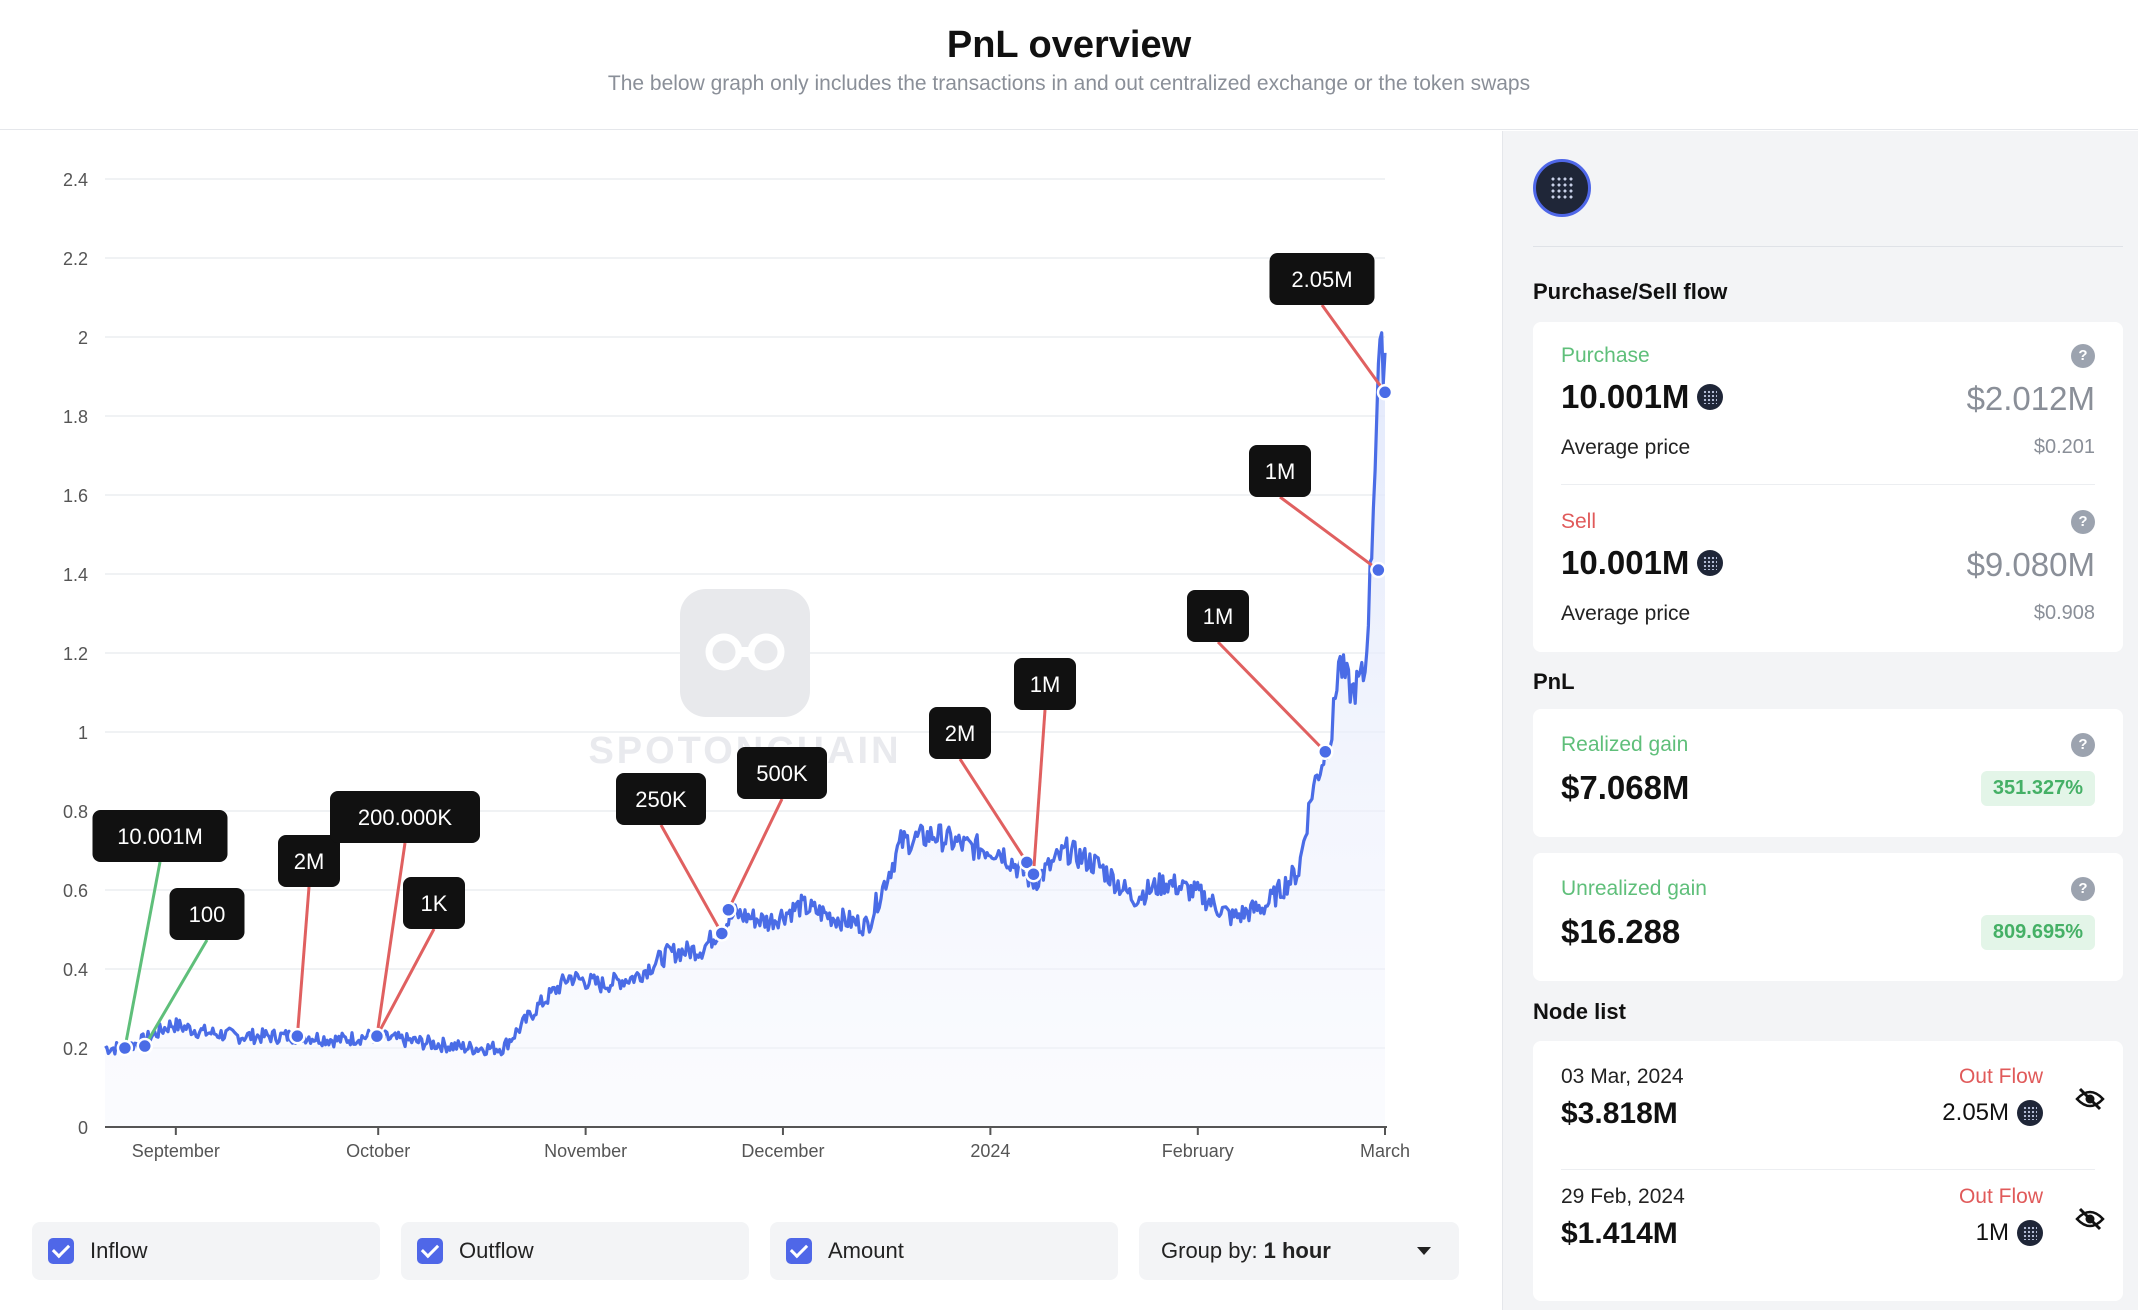 Image resolution: width=2138 pixels, height=1310 pixels. Describe the element at coordinates (575, 1251) in the screenshot. I see `outflow-toggle: Outflow` at that location.